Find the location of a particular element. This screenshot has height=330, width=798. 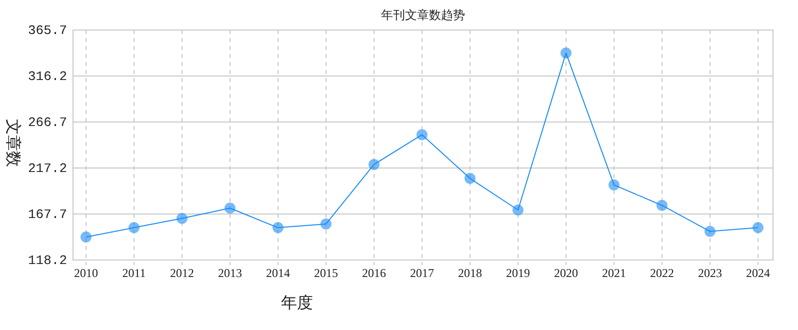

y-tick-label: 266.7 is located at coordinates (47, 122).